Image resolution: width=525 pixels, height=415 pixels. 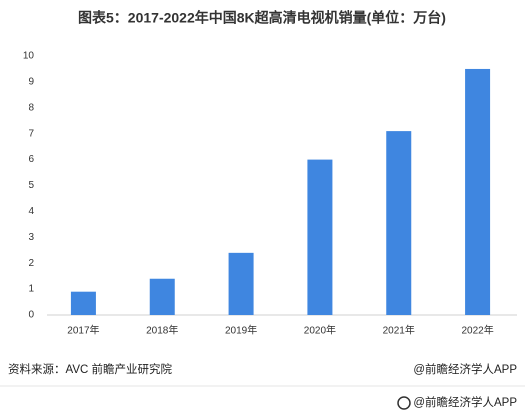 I want to click on credit: @前瞻经济学人APP, so click(x=465, y=369).